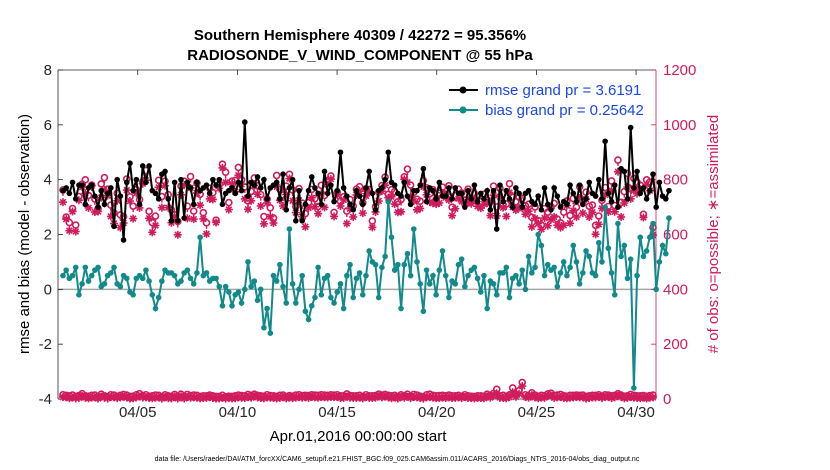 The height and width of the screenshot is (470, 830). What do you see at coordinates (713, 234) in the screenshot?
I see `y-axis-right-label: # of obs: o=possible; ∗=assimilated` at bounding box center [713, 234].